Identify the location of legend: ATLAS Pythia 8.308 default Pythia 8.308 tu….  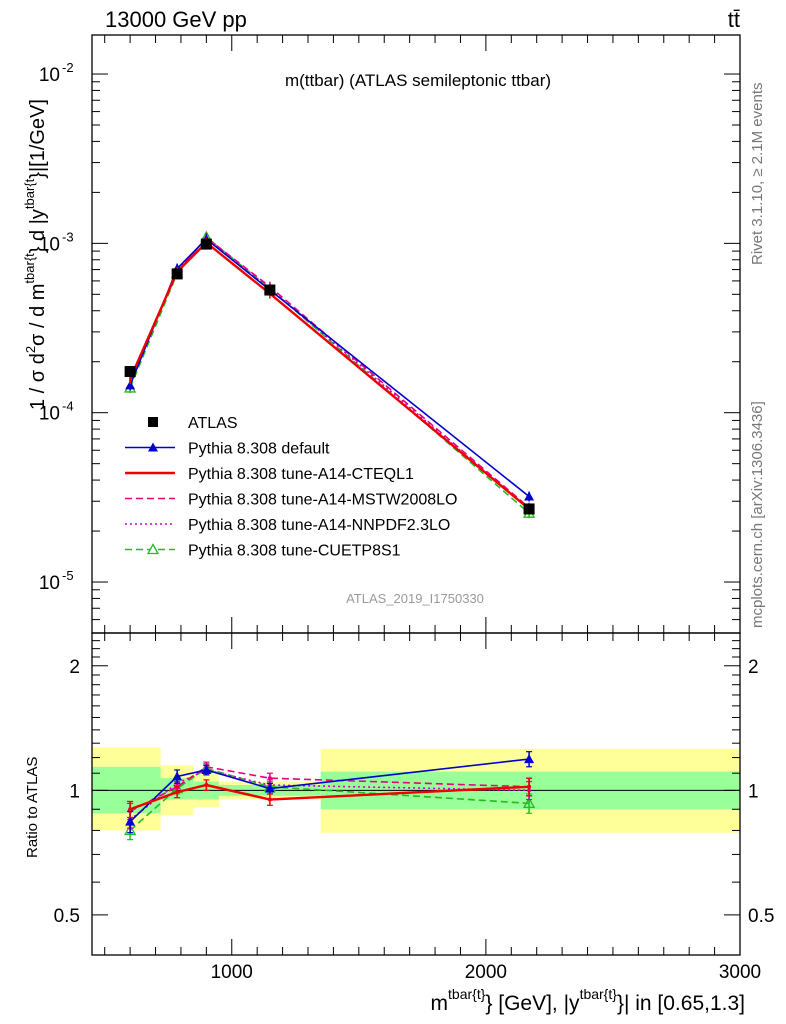
(291, 487).